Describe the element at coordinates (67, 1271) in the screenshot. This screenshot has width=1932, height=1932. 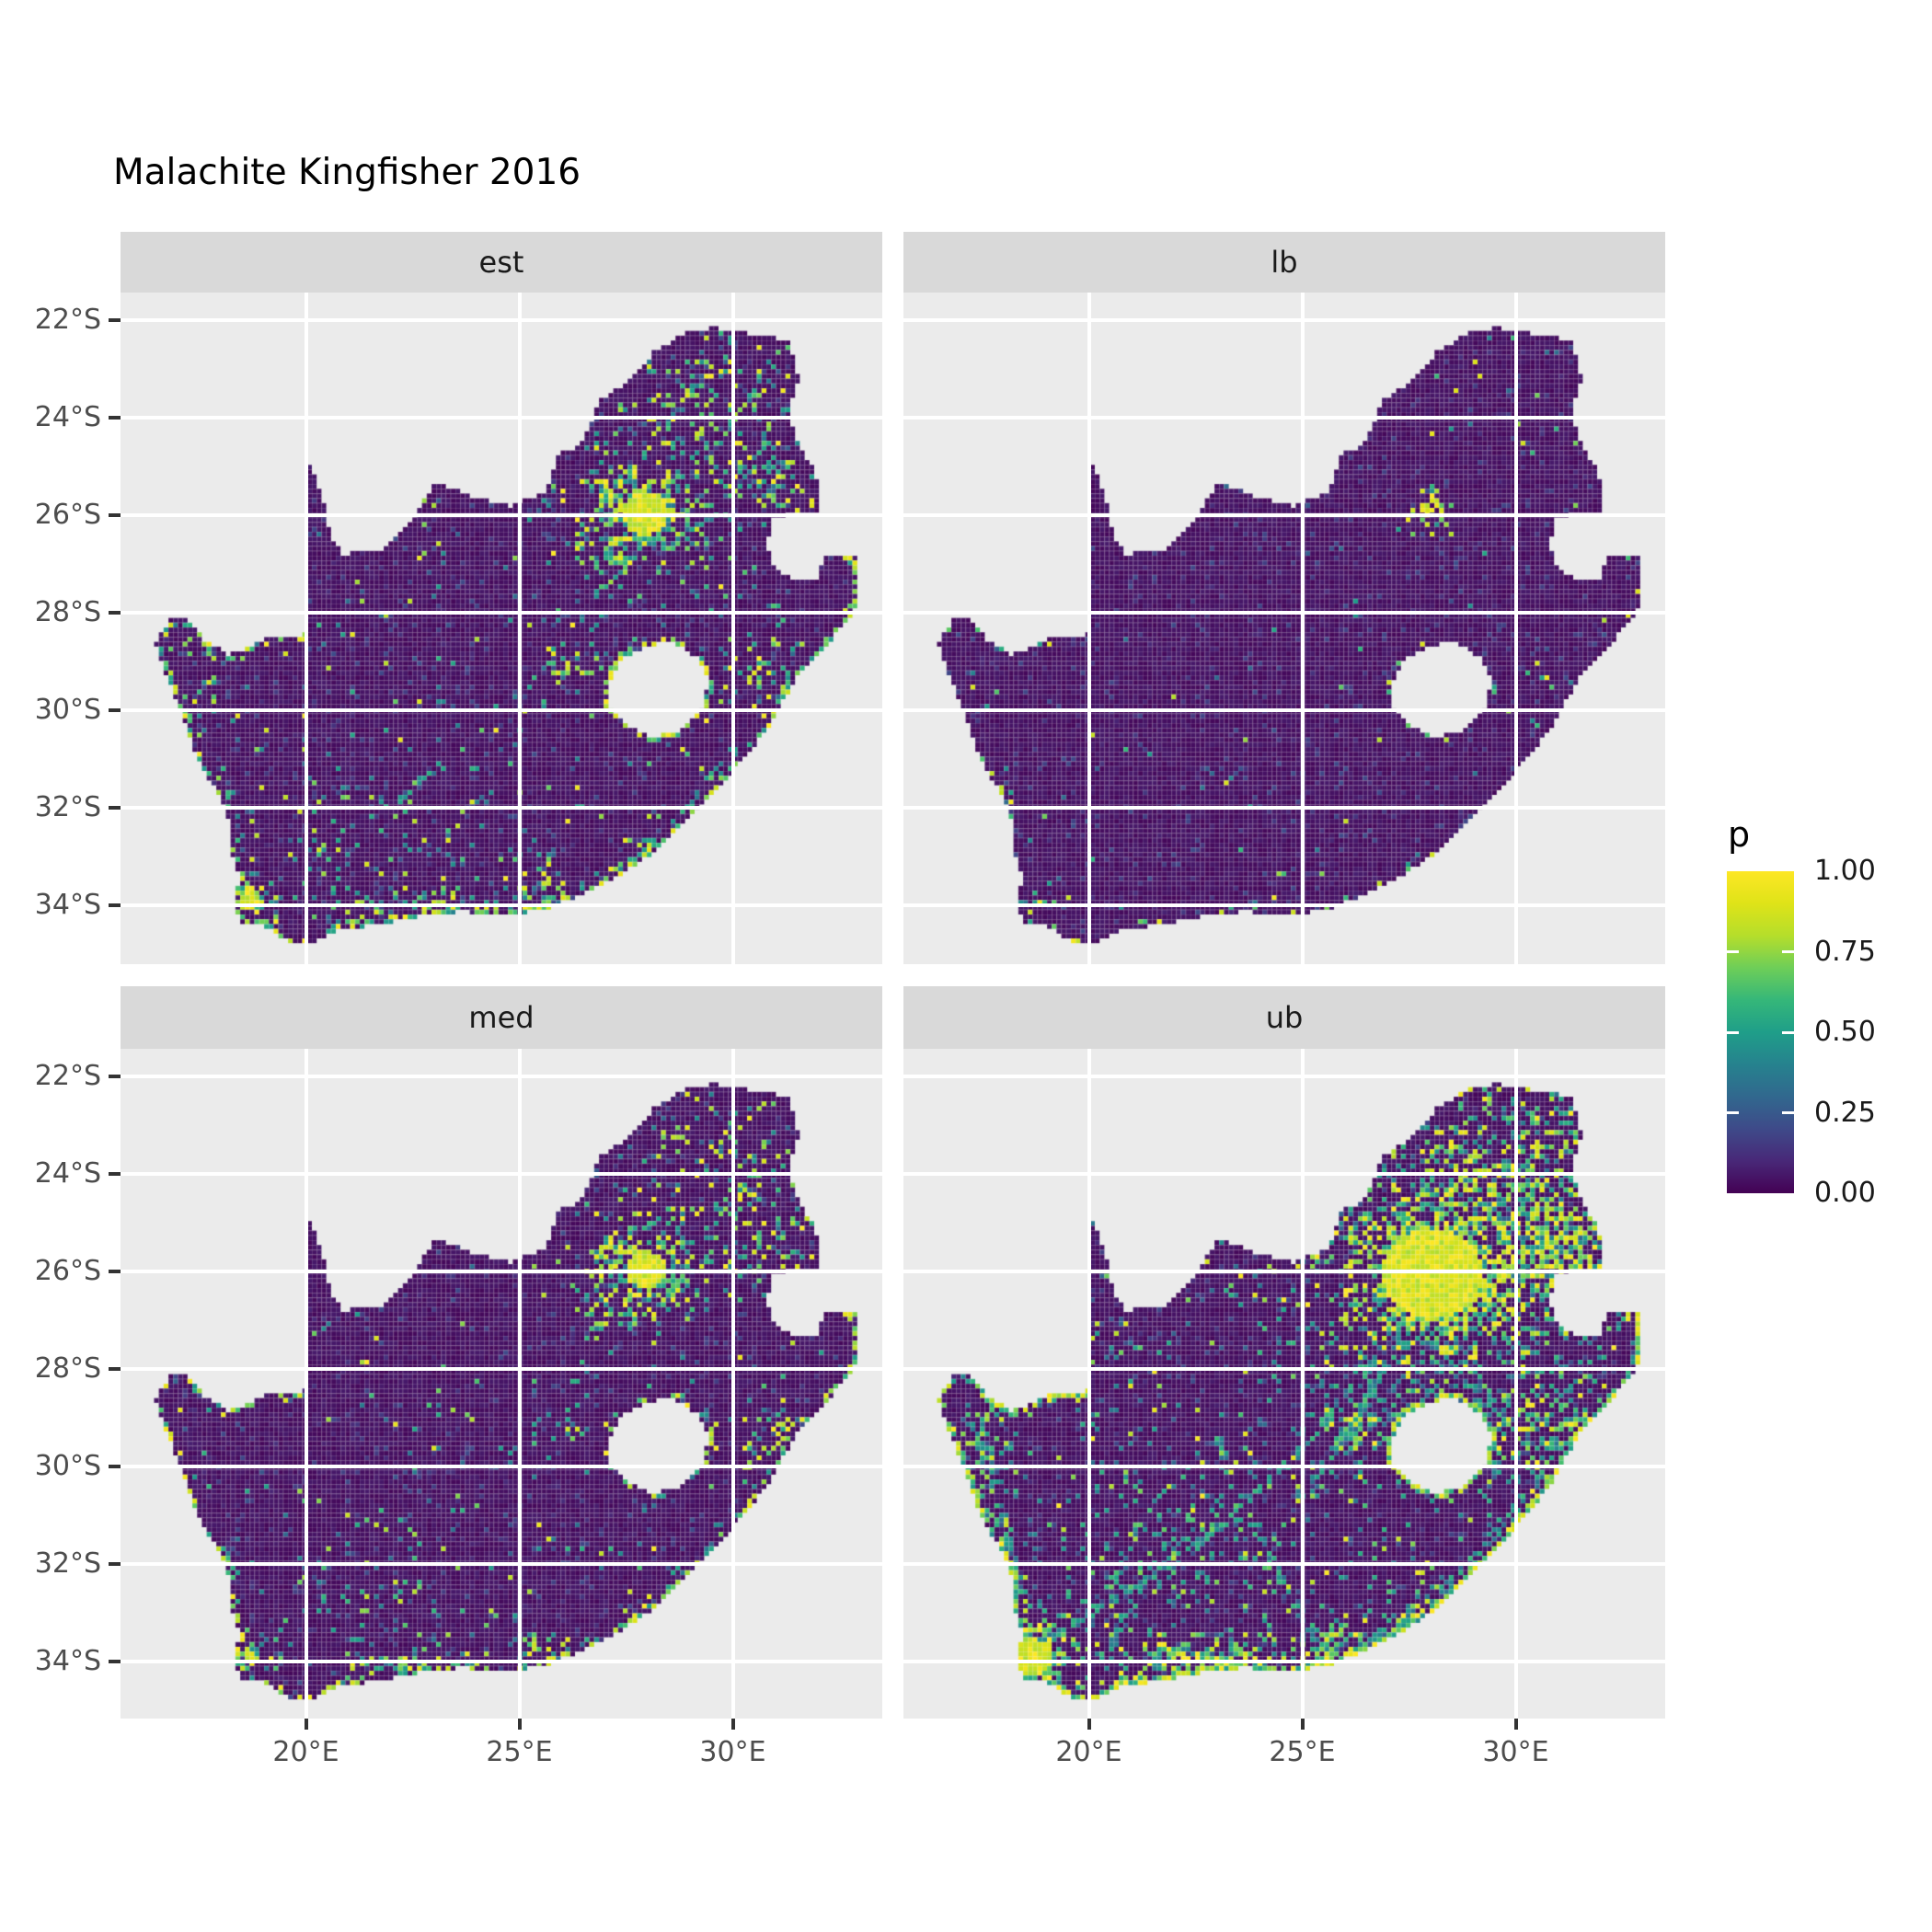
I see `y-axis-tick-label: 26°S` at that location.